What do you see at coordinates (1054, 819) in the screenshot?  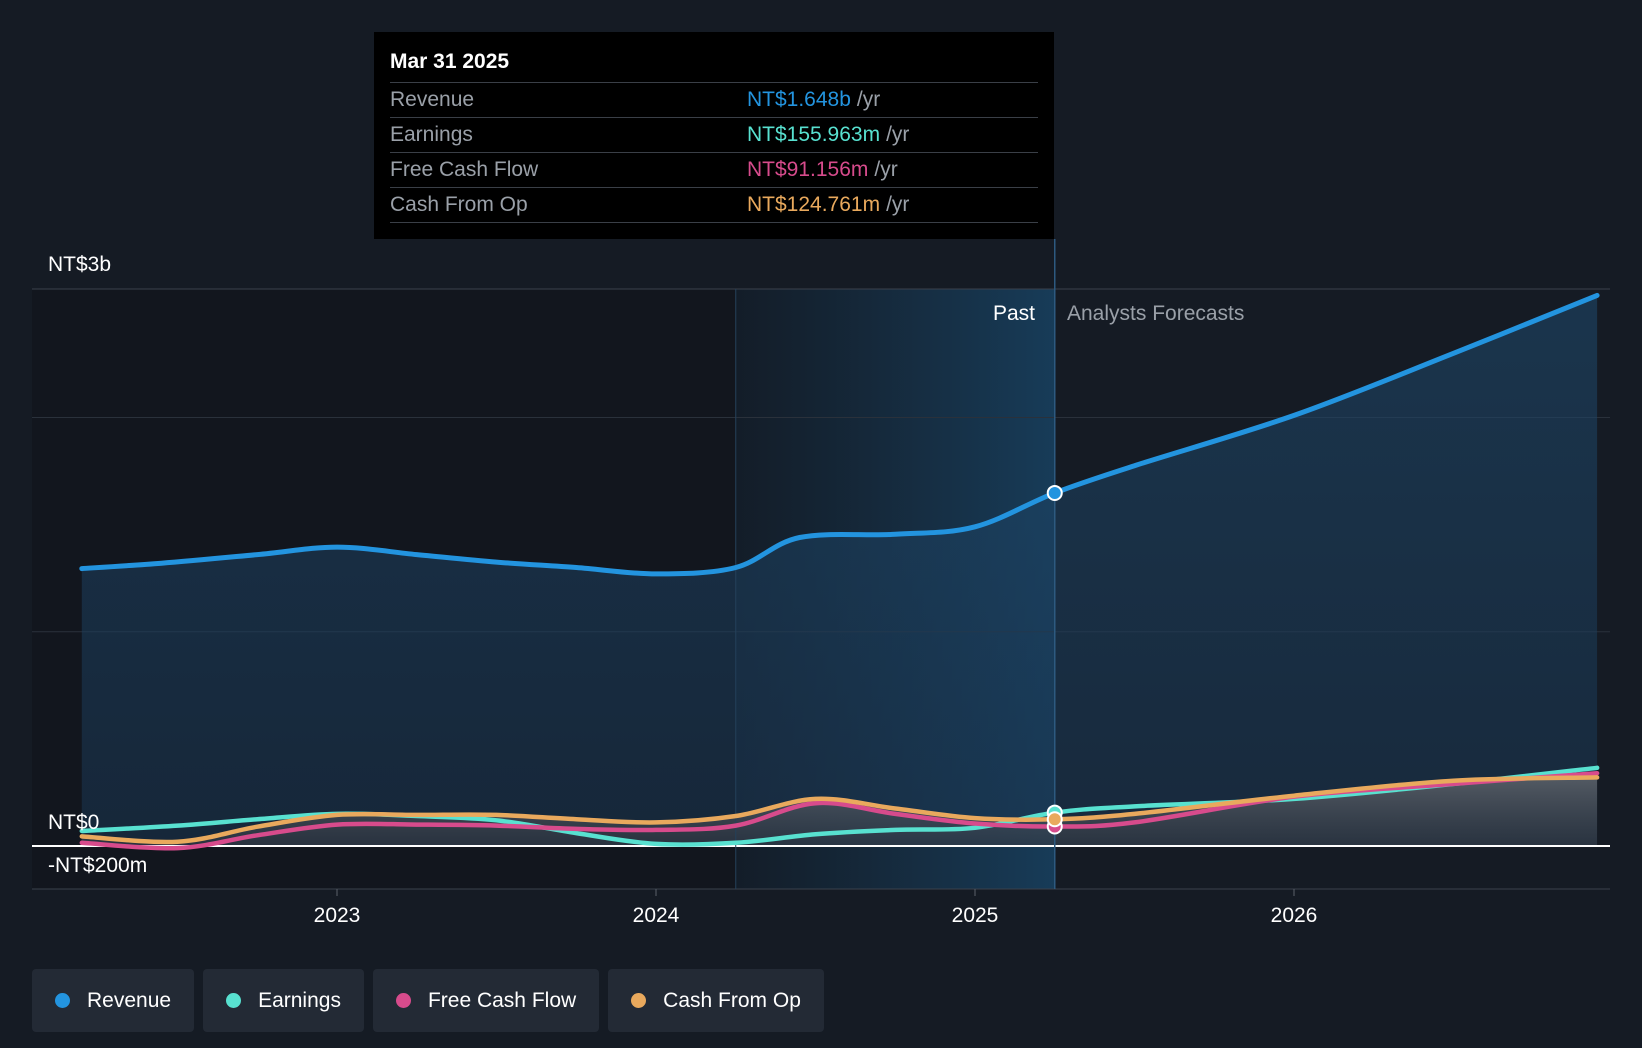 I see `marker-cash-from-op` at bounding box center [1054, 819].